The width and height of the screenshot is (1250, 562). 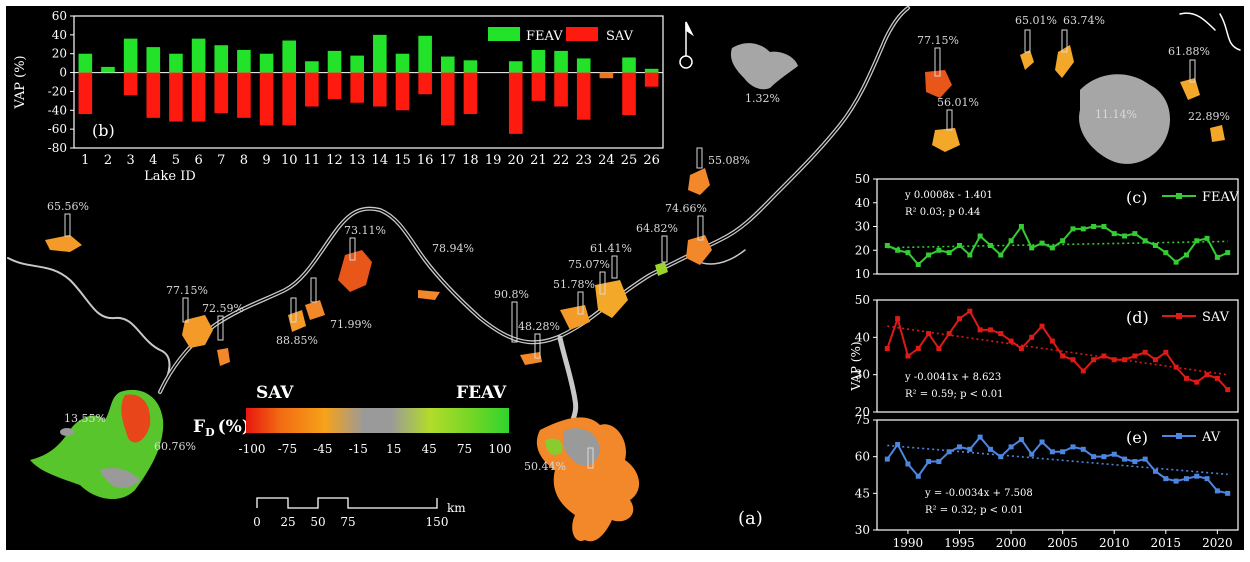 I want to click on x-tick-label: 18, so click(x=470, y=160).